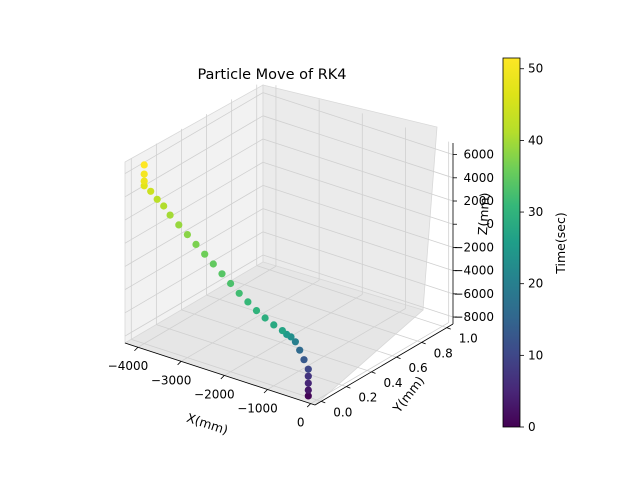  Describe the element at coordinates (128, 366) in the screenshot. I see `x-tick-label: −4000` at that location.